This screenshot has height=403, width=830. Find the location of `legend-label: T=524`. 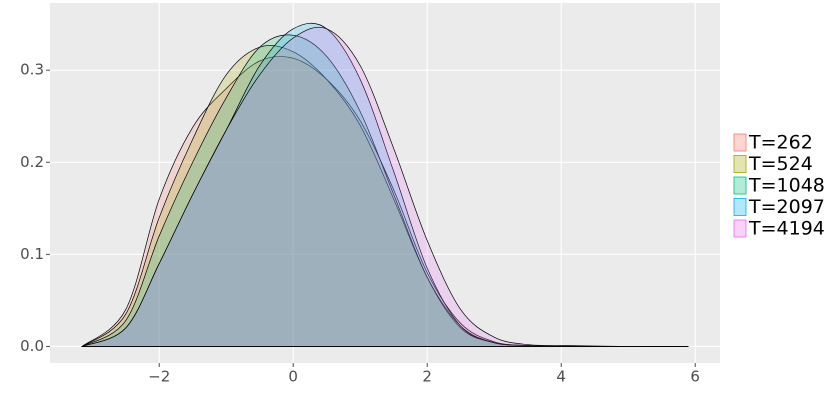

legend-label: T=524 is located at coordinates (780, 164).